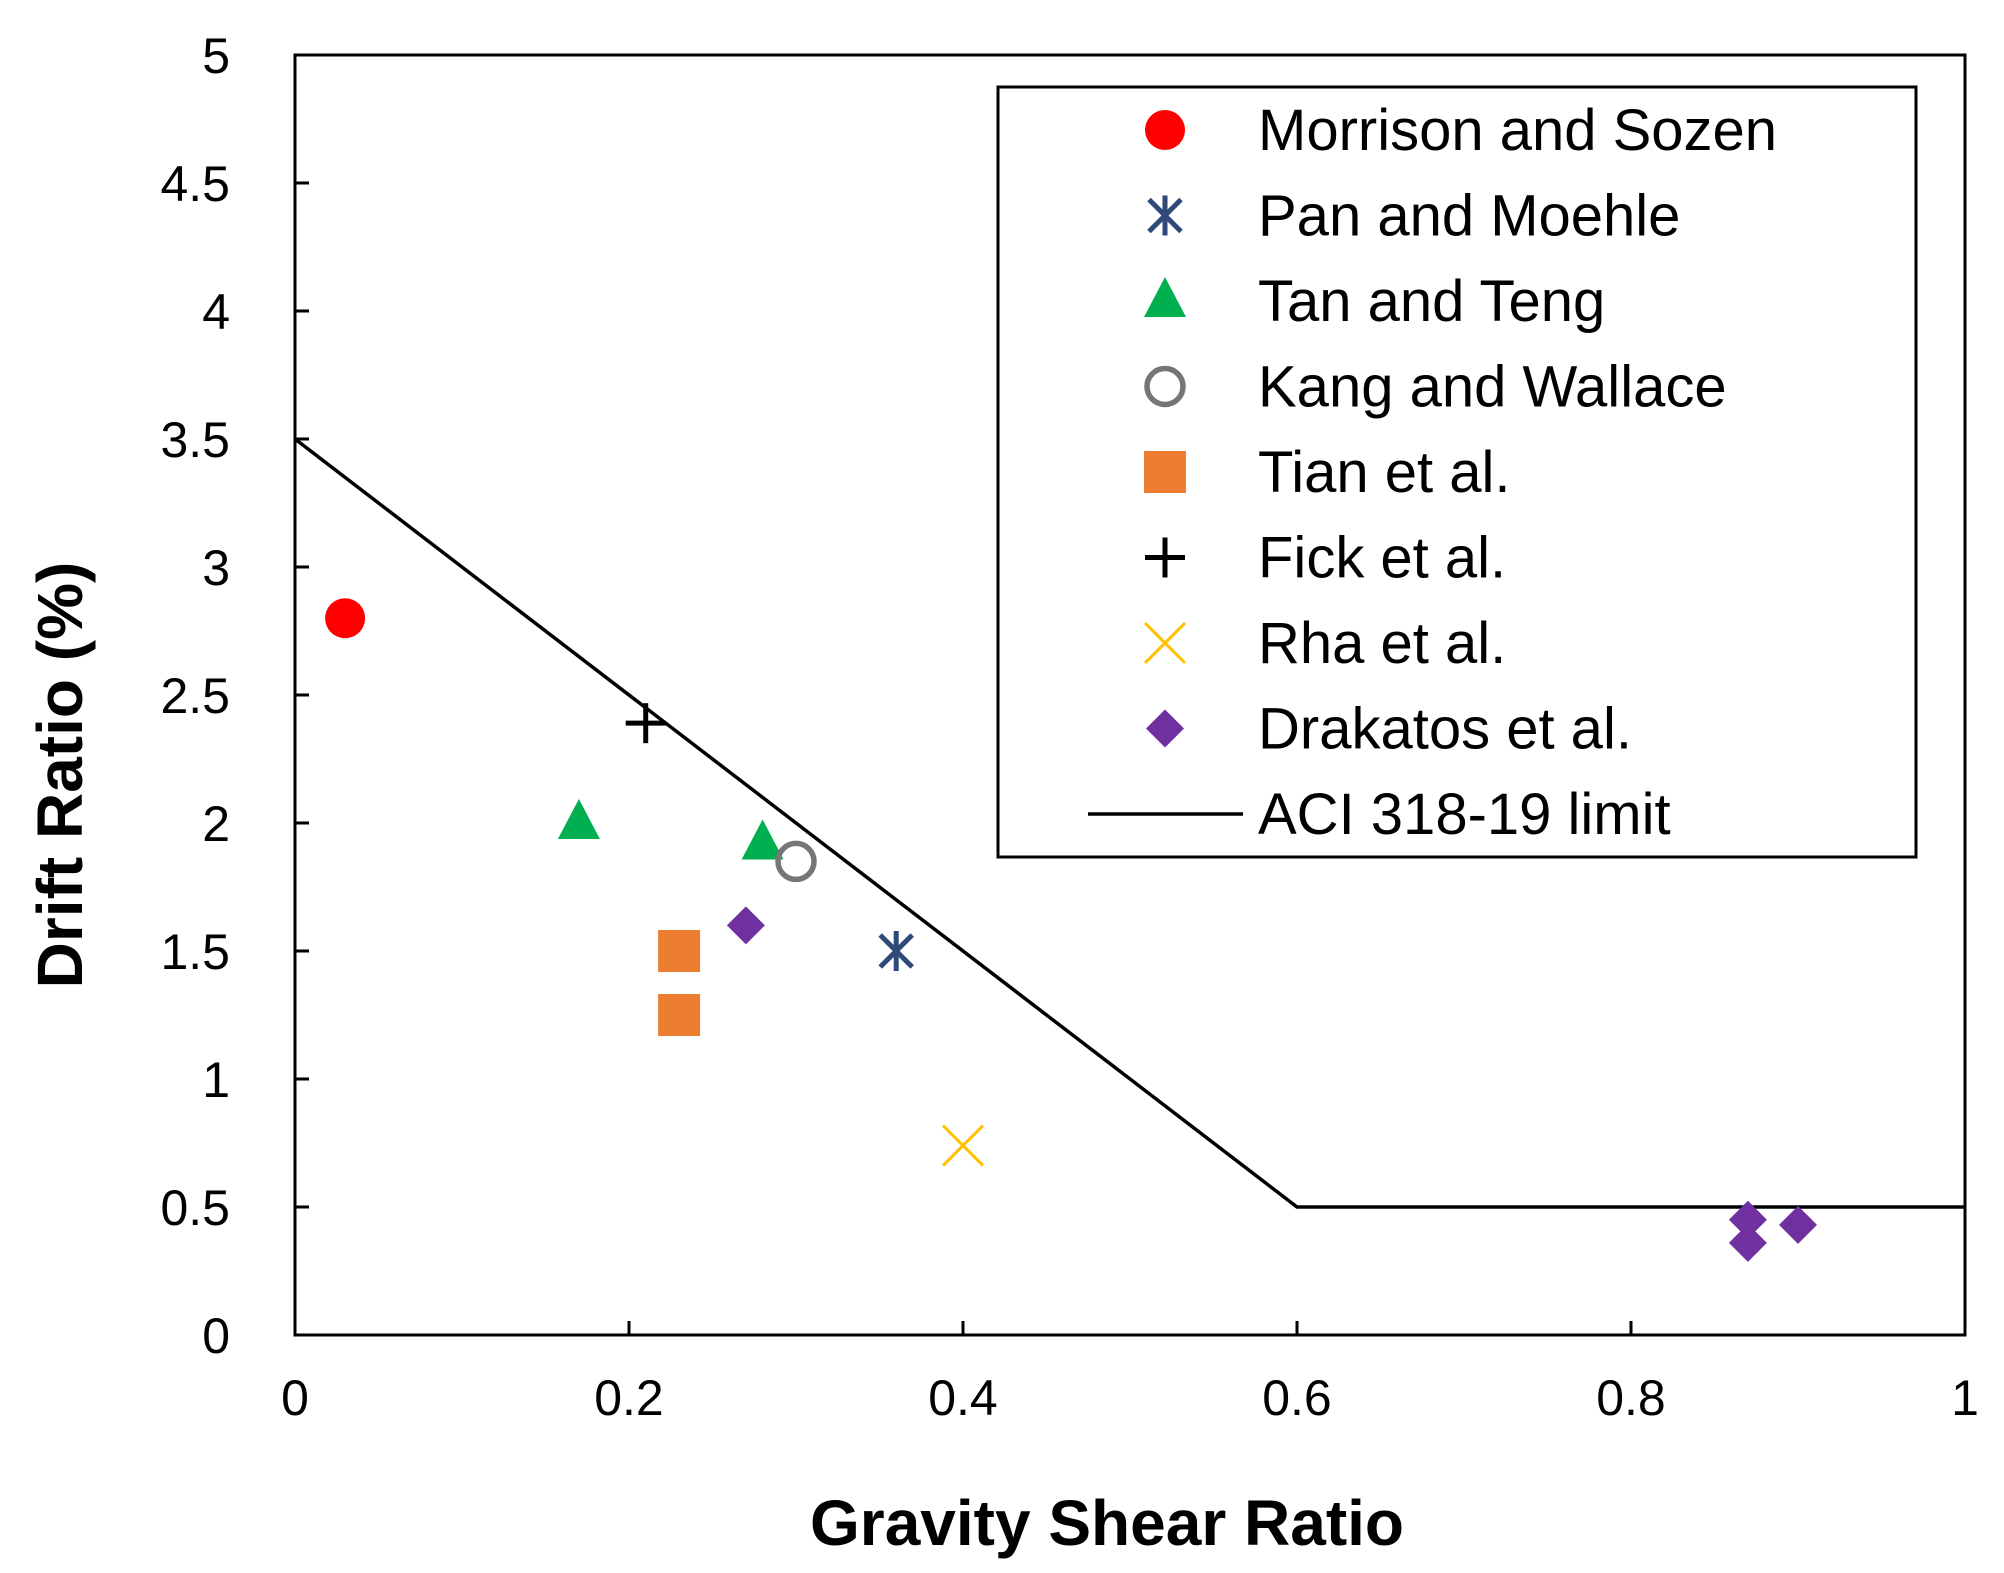 The height and width of the screenshot is (1573, 2004). I want to click on legend-item-morrison-and-sozen: Morrison and Sozen, so click(1461, 130).